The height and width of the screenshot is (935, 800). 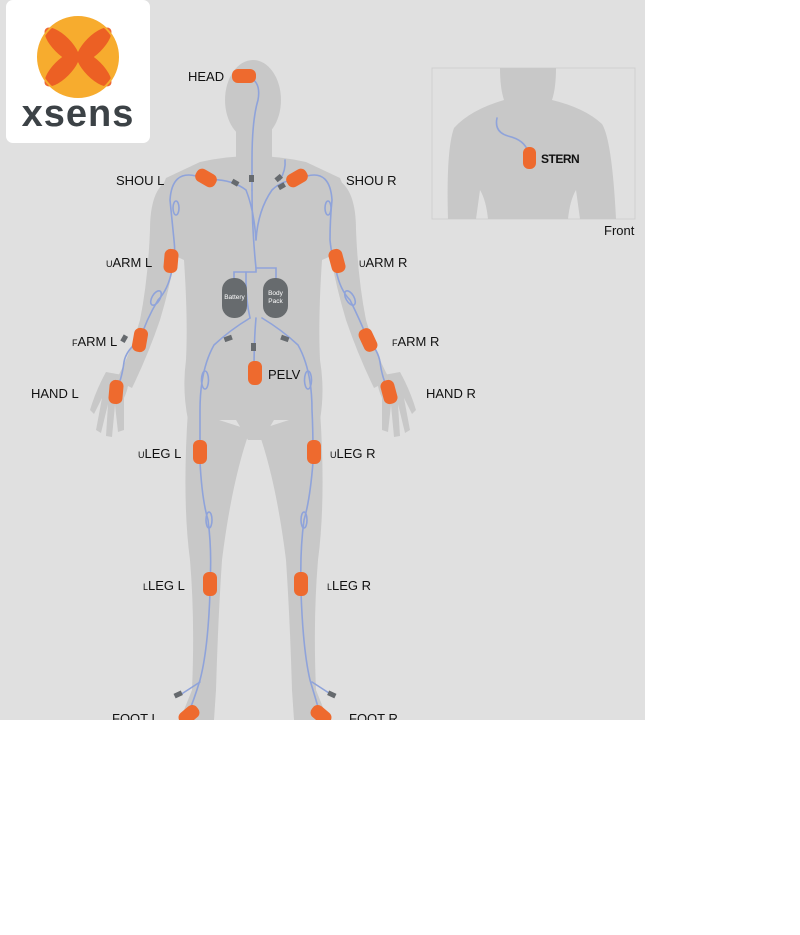 What do you see at coordinates (255, 373) in the screenshot?
I see `sensor-pelvis` at bounding box center [255, 373].